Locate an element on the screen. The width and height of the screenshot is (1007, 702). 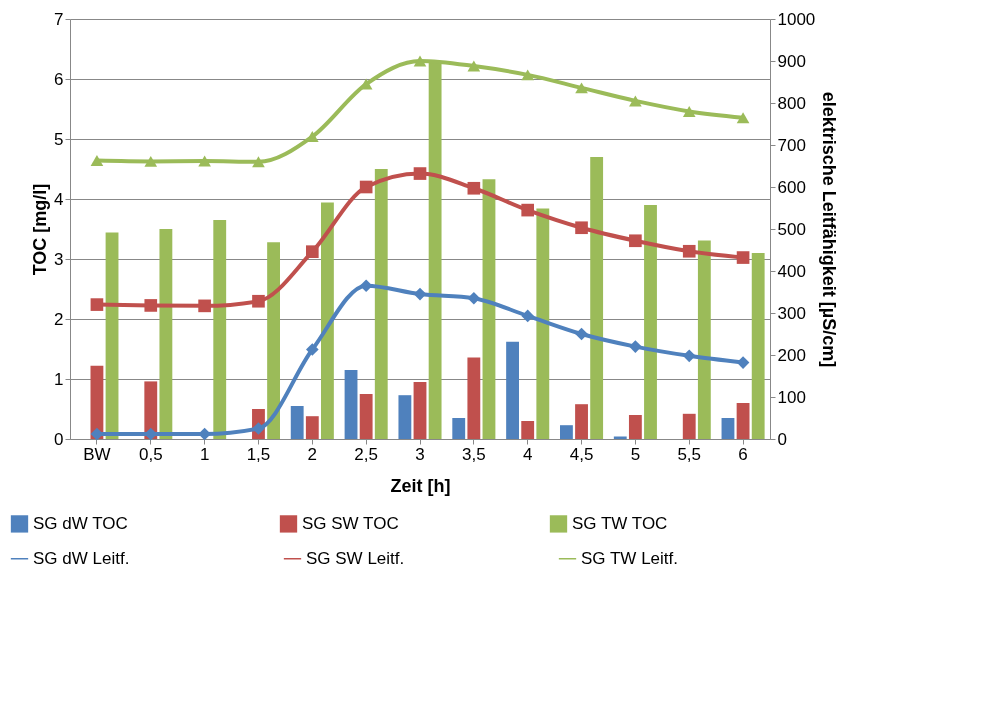
y-tick-label: 2 is located at coordinates (59, 319).